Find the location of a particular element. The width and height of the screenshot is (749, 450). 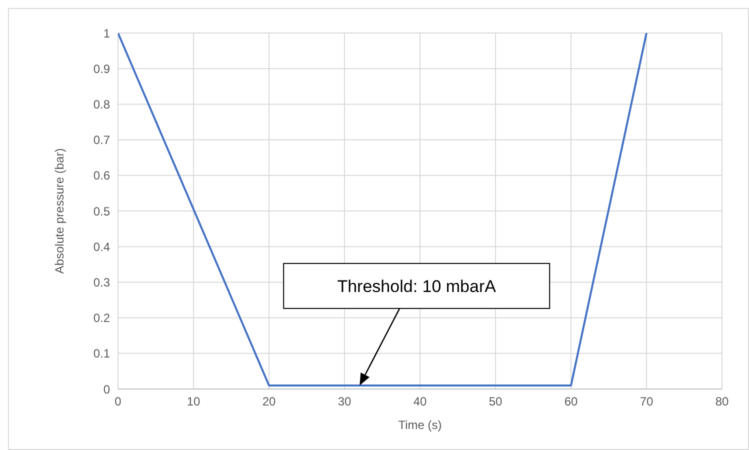

x-tick-label: 10 is located at coordinates (193, 401).